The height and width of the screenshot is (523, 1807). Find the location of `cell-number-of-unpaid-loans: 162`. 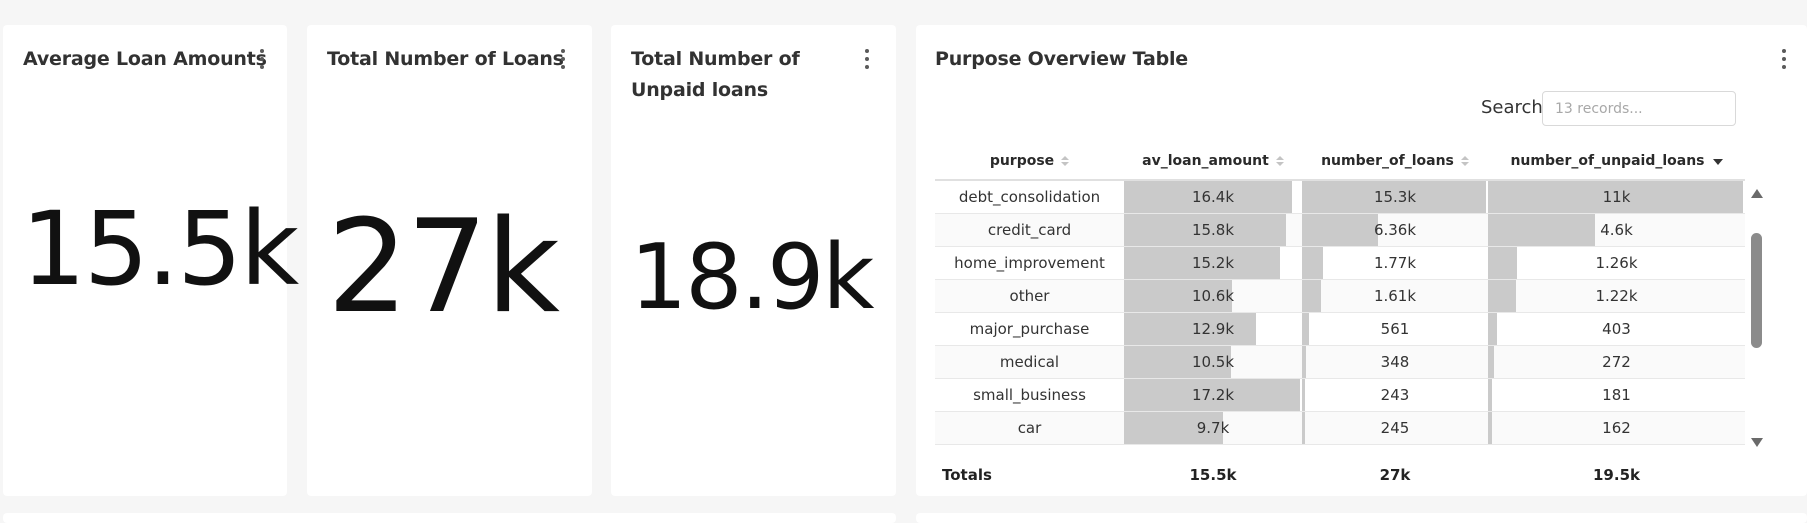

cell-number-of-unpaid-loans: 162 is located at coordinates (1616, 428).